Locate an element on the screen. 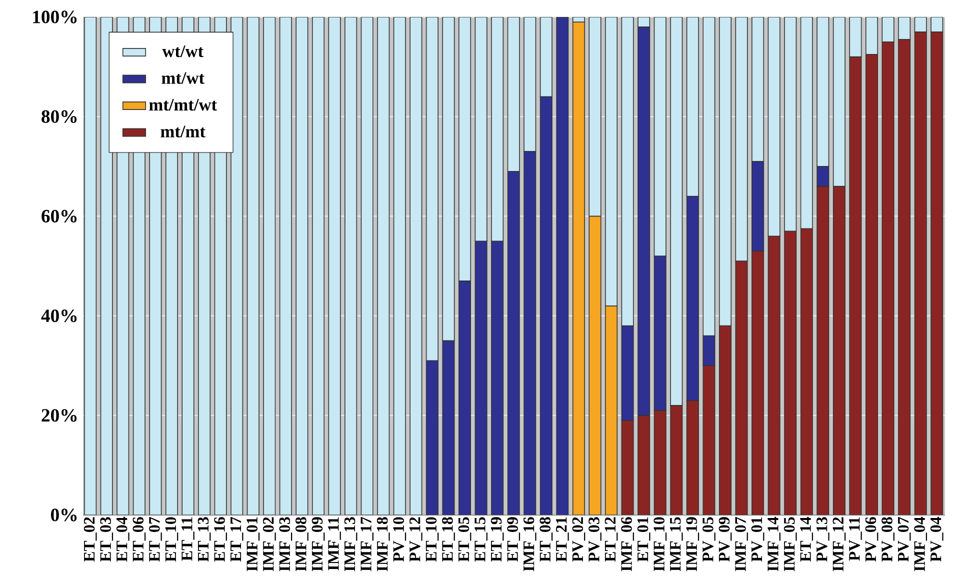 This screenshot has height=583, width=953. legend-label: mt/wt is located at coordinates (183, 78).